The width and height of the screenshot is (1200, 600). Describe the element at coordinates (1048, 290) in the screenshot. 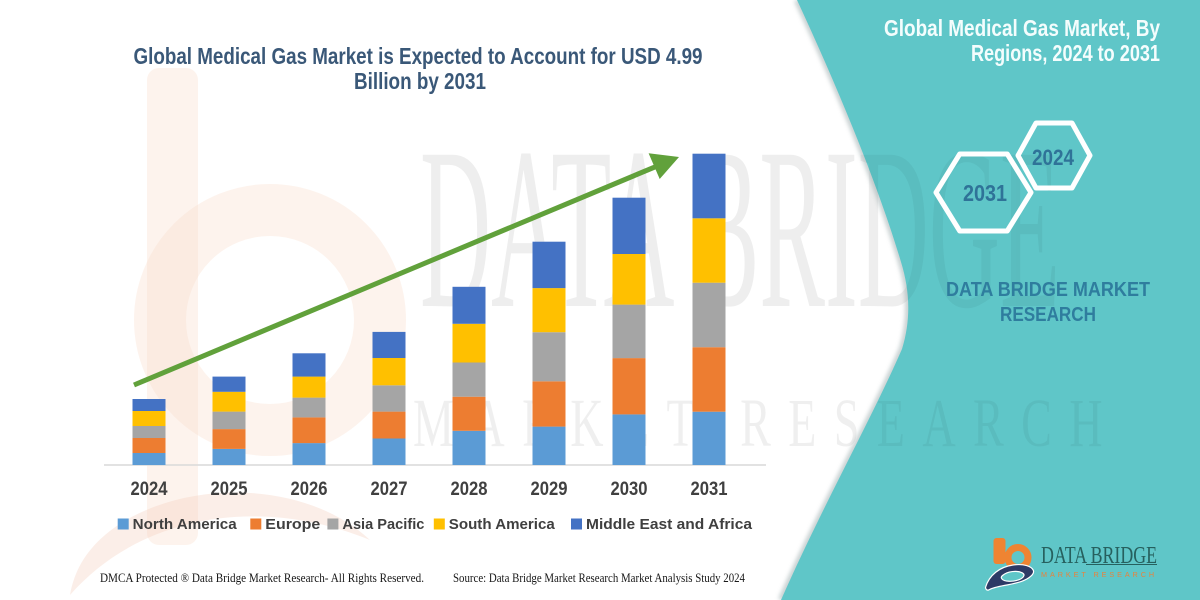

I see `svg-text: DATA BRIDGE MARKET` at that location.